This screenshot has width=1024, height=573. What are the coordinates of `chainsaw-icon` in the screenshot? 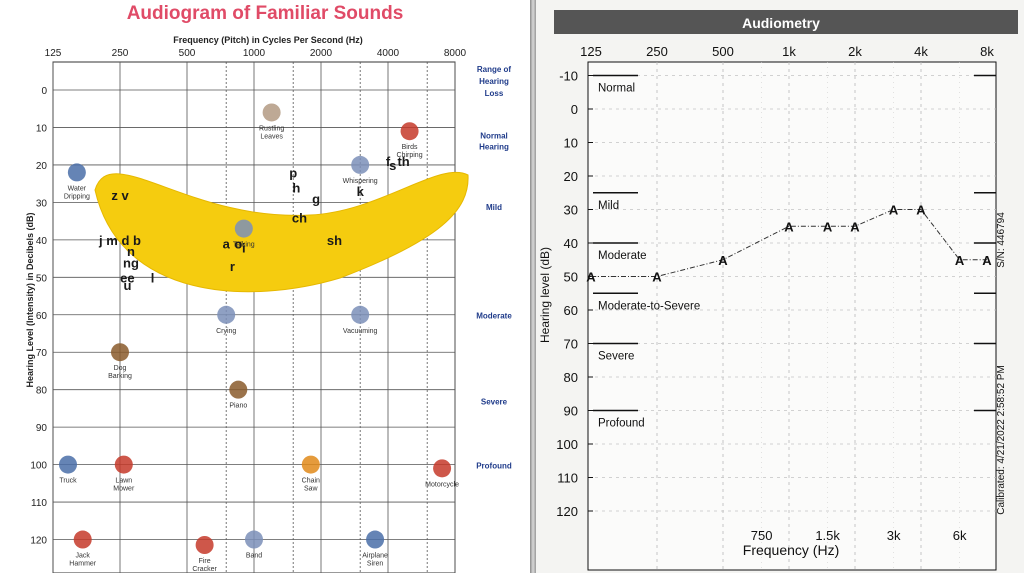 It's located at (310, 464).